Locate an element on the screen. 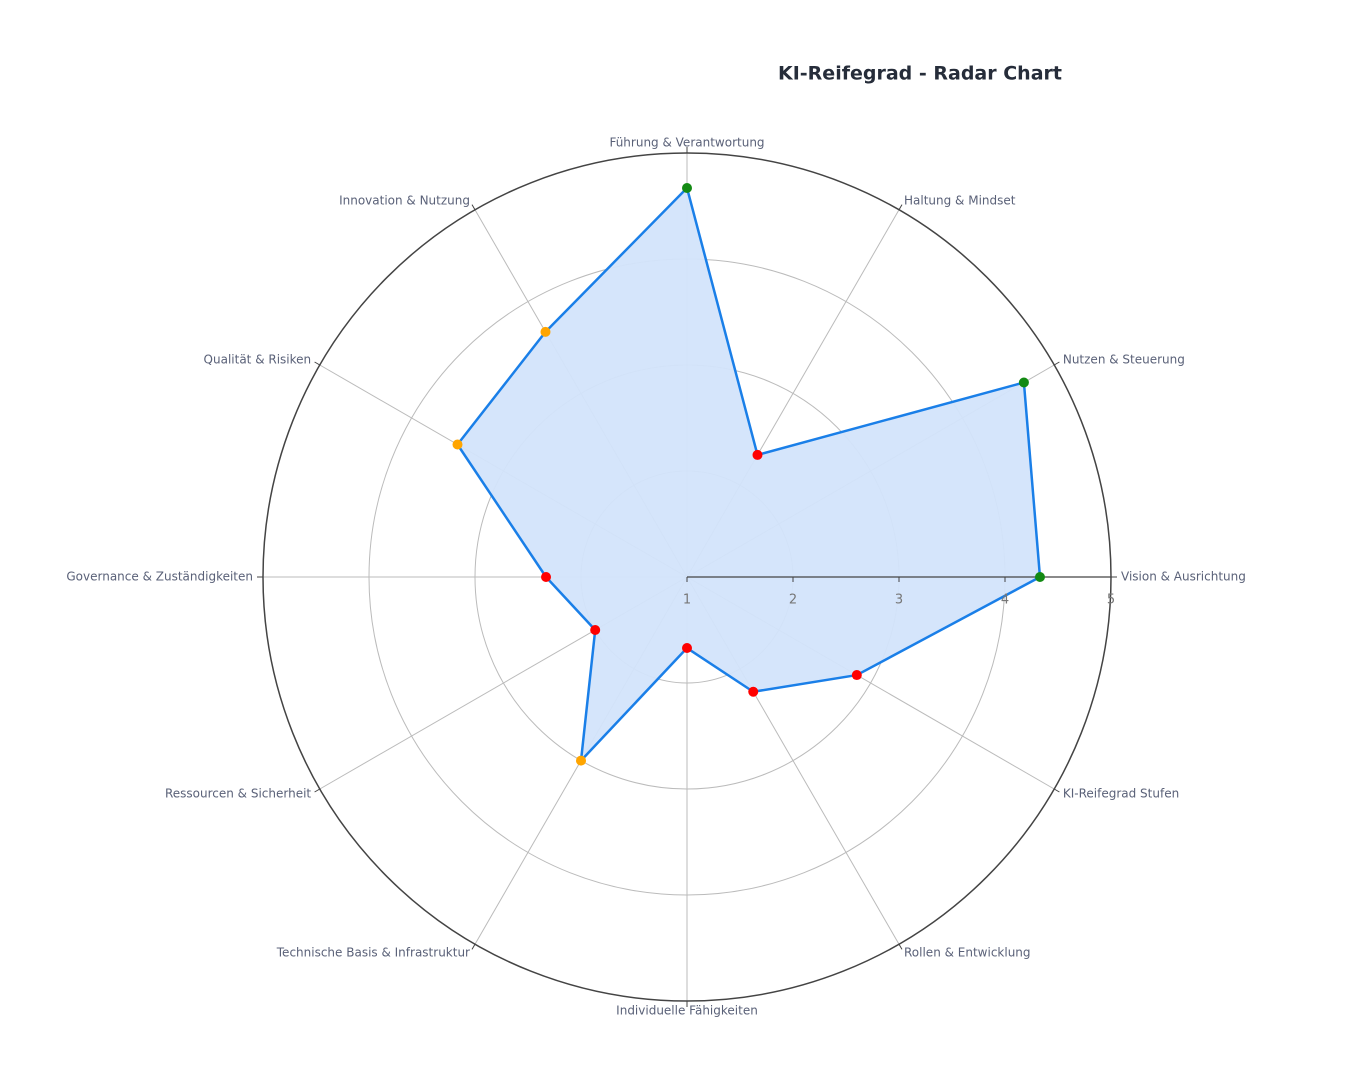 The height and width of the screenshot is (1084, 1360). radial-tick-label: 2 is located at coordinates (793, 600).